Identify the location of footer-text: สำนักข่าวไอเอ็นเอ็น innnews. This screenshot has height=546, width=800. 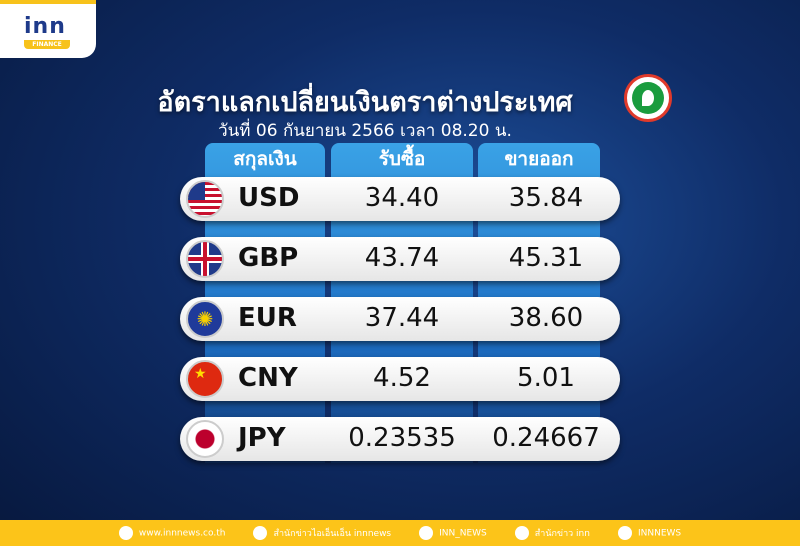
(332, 533).